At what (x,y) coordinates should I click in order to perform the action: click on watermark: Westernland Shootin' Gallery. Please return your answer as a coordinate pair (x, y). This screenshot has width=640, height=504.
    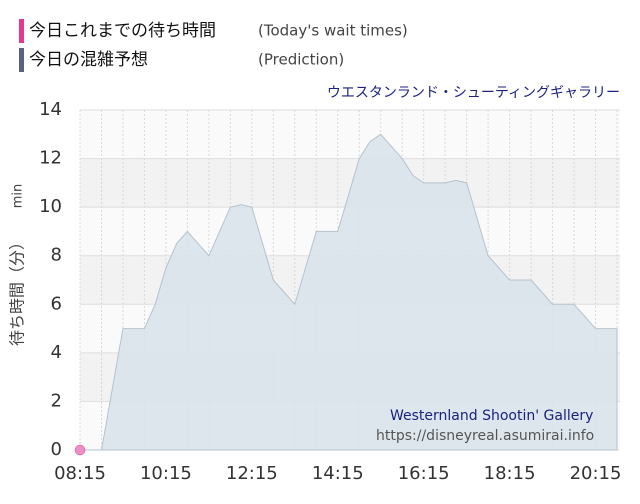
    Looking at the image, I should click on (491, 416).